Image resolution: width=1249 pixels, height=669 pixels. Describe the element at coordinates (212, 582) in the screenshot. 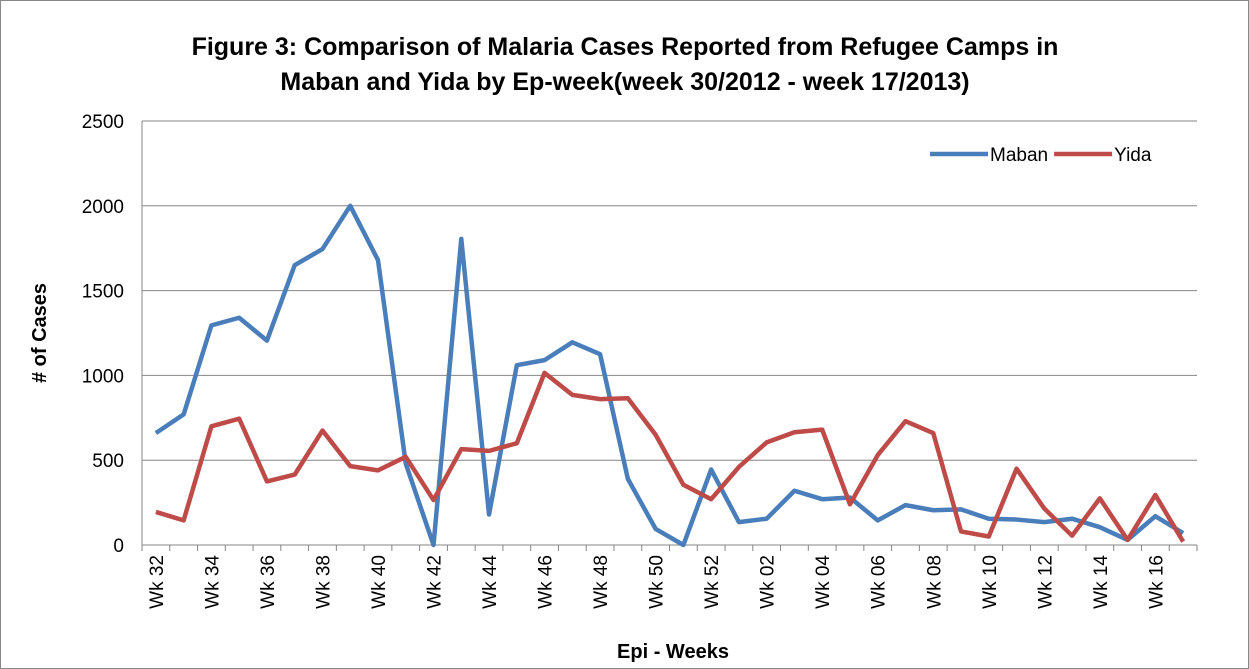

I see `x-tick-label: Wk 34` at that location.